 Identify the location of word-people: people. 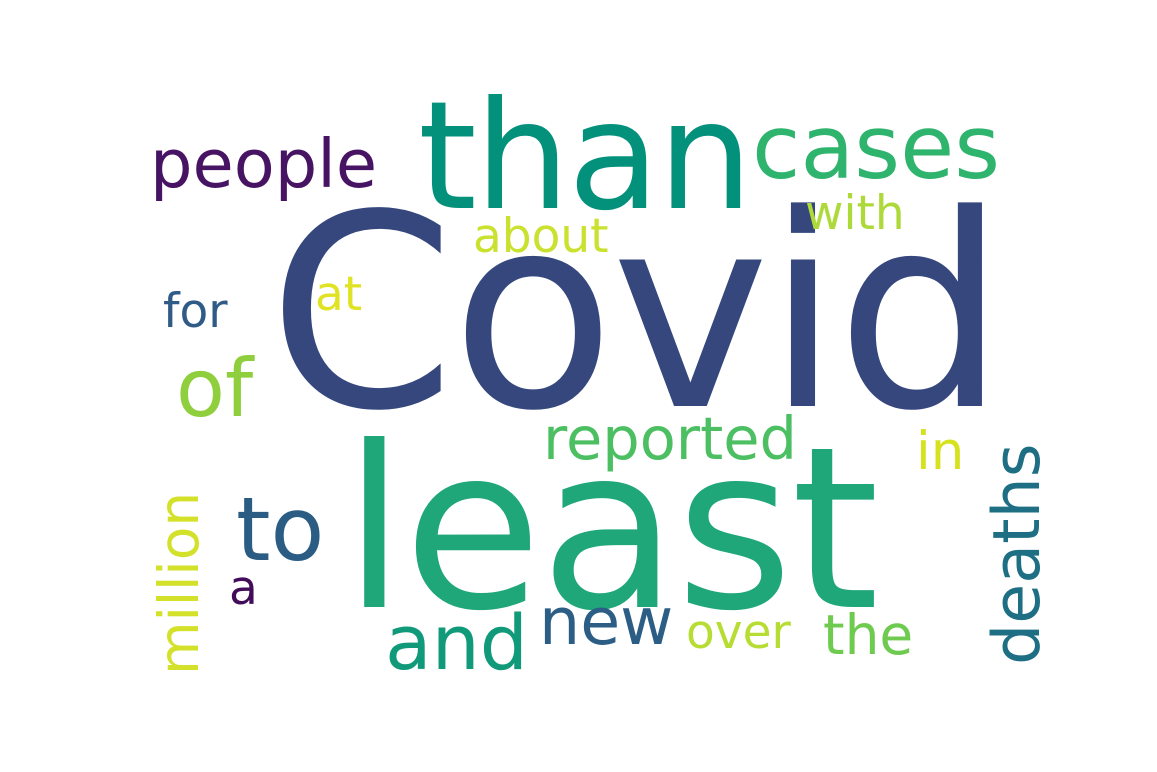
(264, 164).